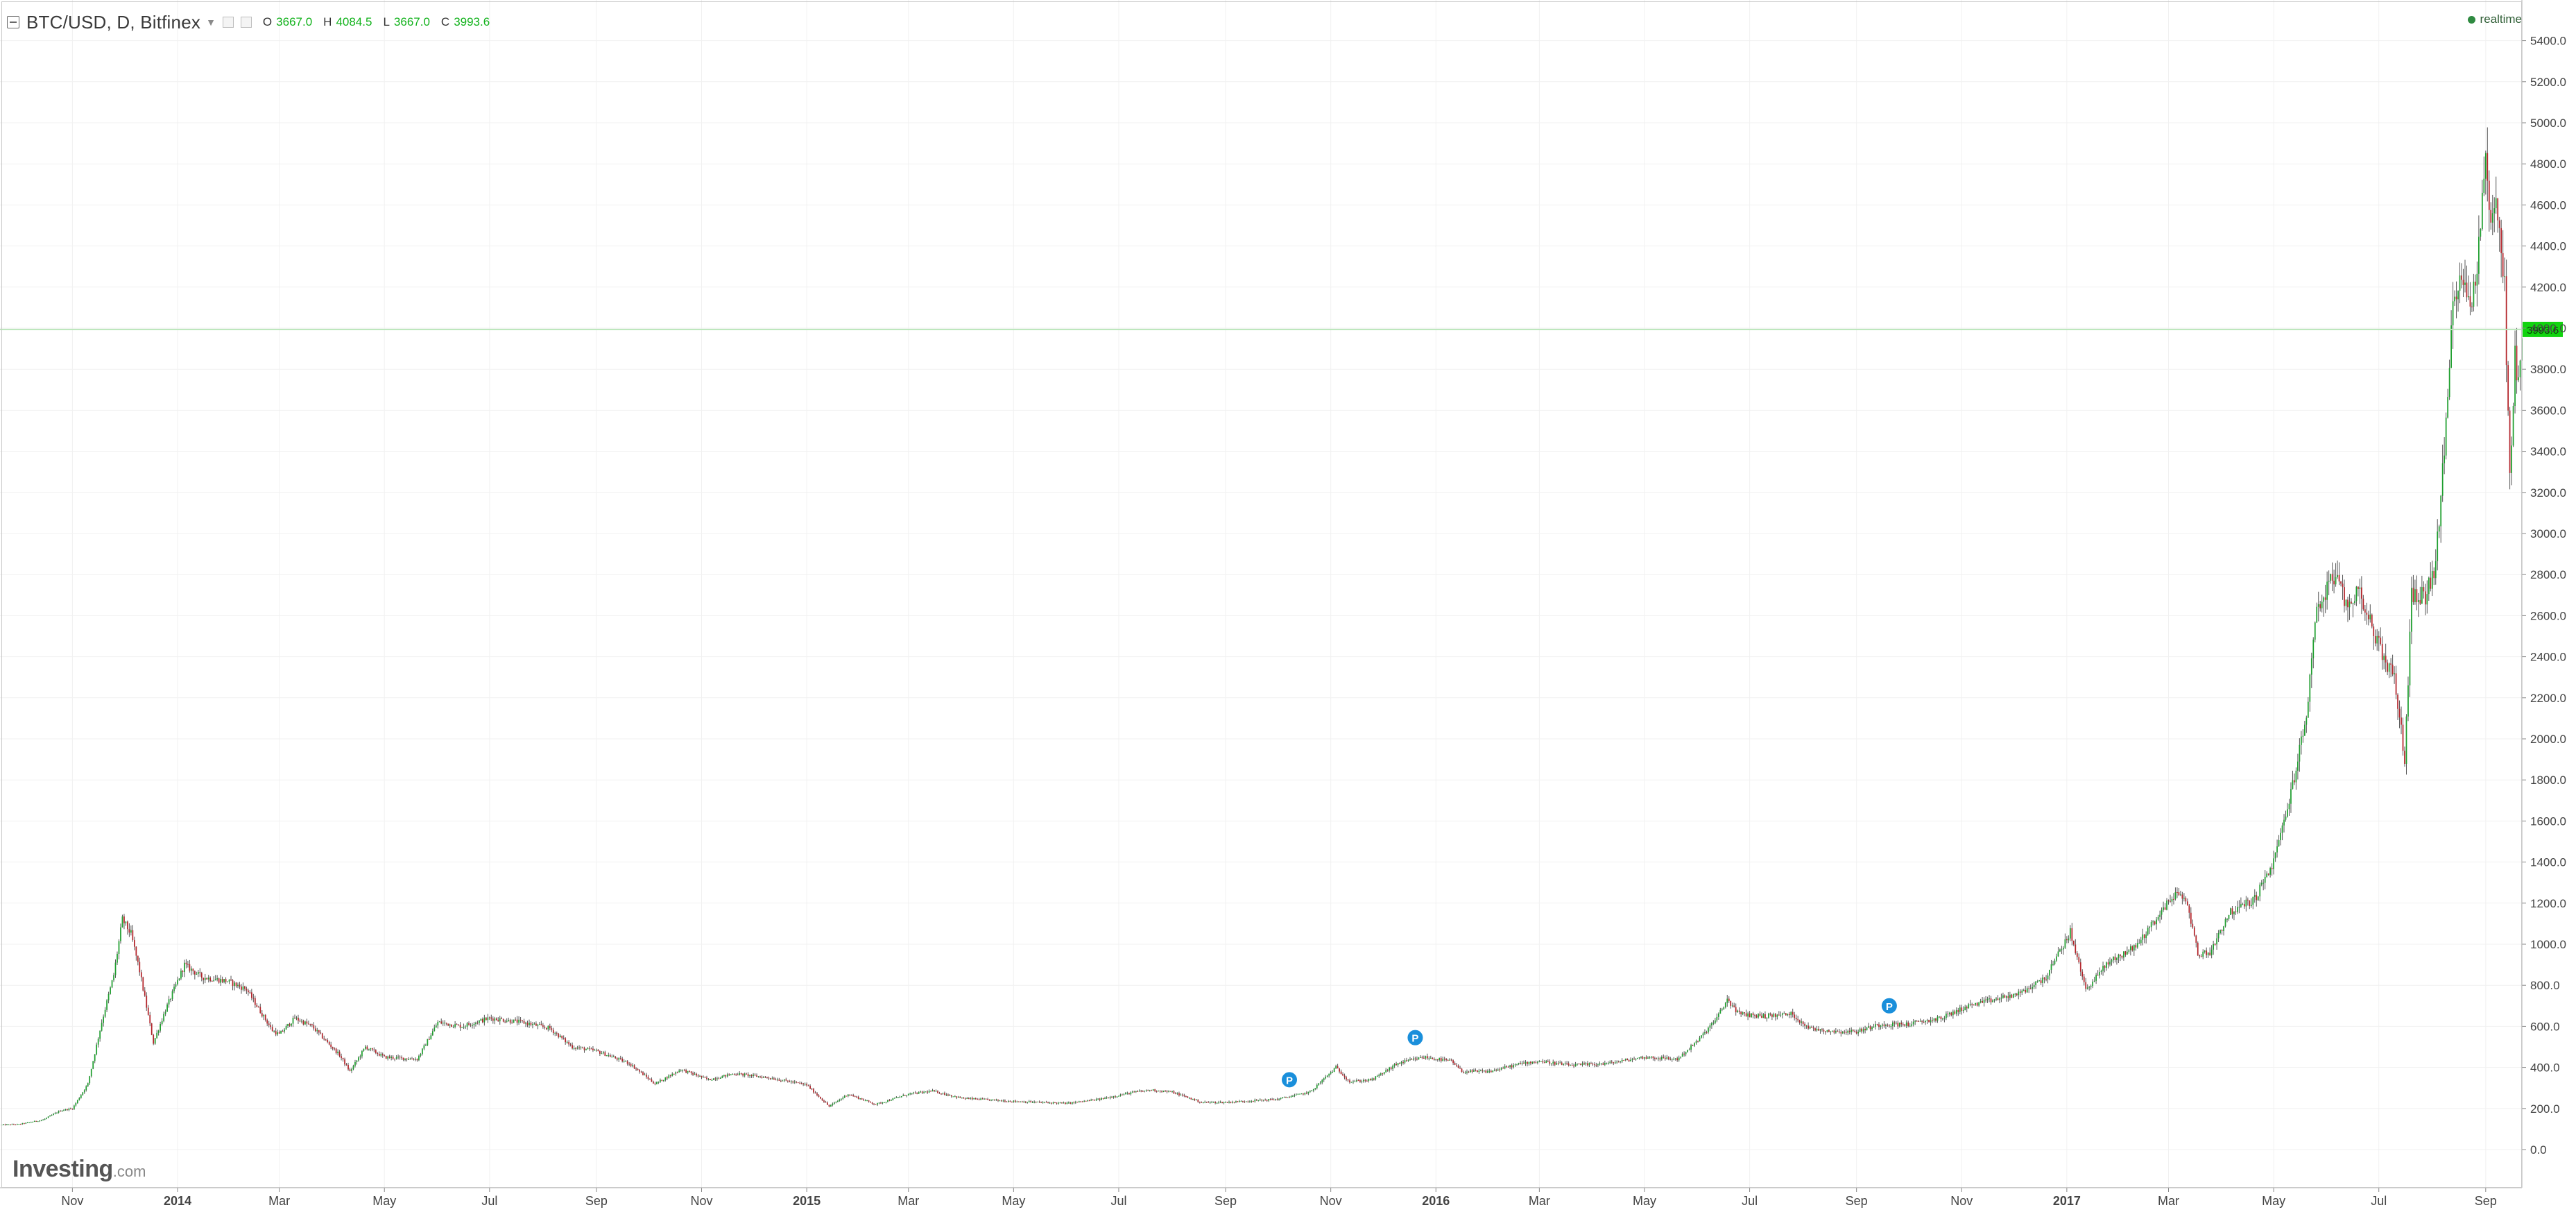 Image resolution: width=2576 pixels, height=1212 pixels. I want to click on symbol-title: BTC/USD, D, Bitfinex, so click(113, 22).